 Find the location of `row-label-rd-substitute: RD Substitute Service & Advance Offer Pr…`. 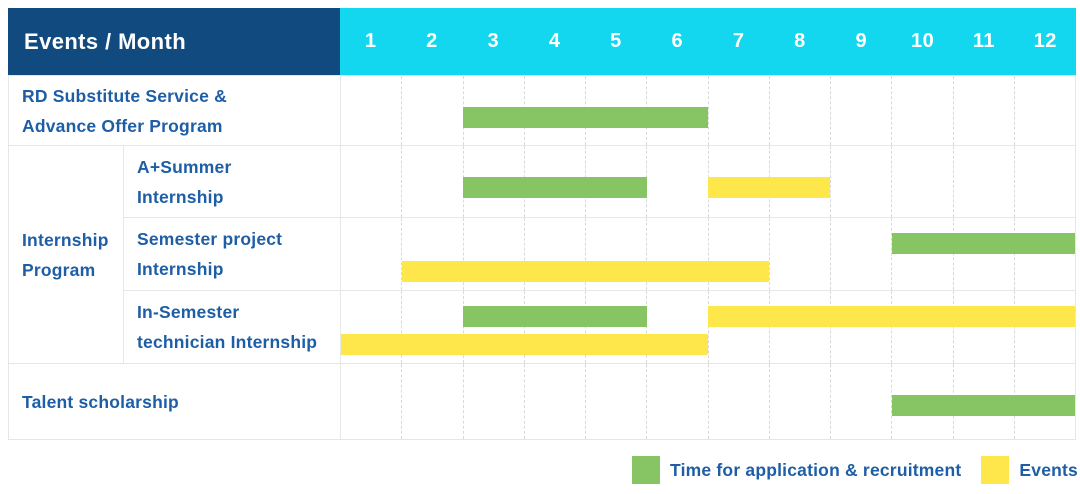

row-label-rd-substitute: RD Substitute Service & Advance Offer Pr… is located at coordinates (174, 110).